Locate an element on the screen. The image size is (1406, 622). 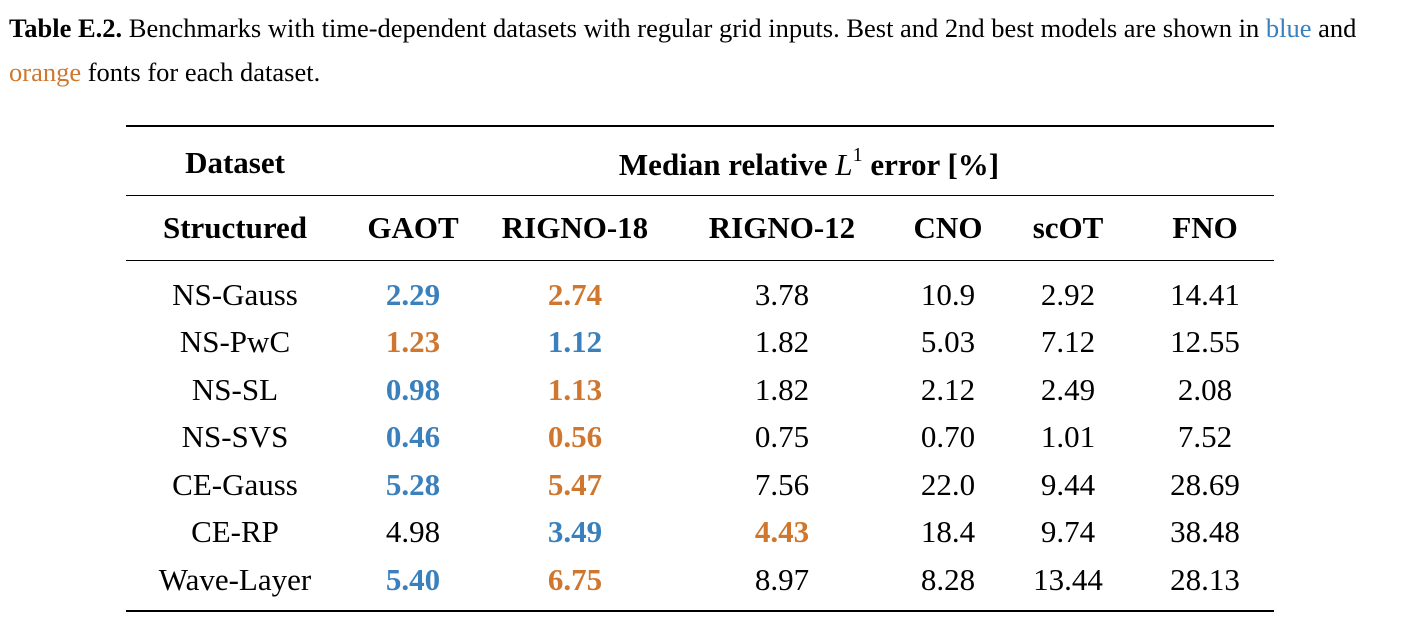
table-cell: 4.43 is located at coordinates (782, 532).